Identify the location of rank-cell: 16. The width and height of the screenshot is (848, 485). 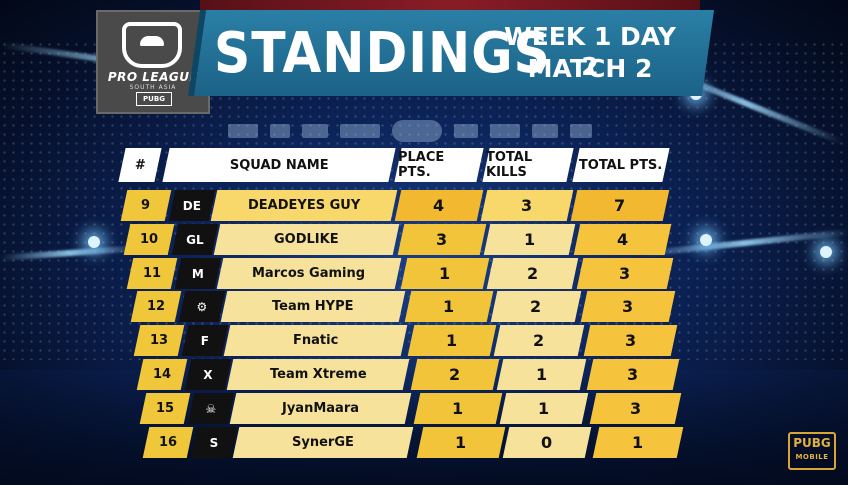
(168, 442).